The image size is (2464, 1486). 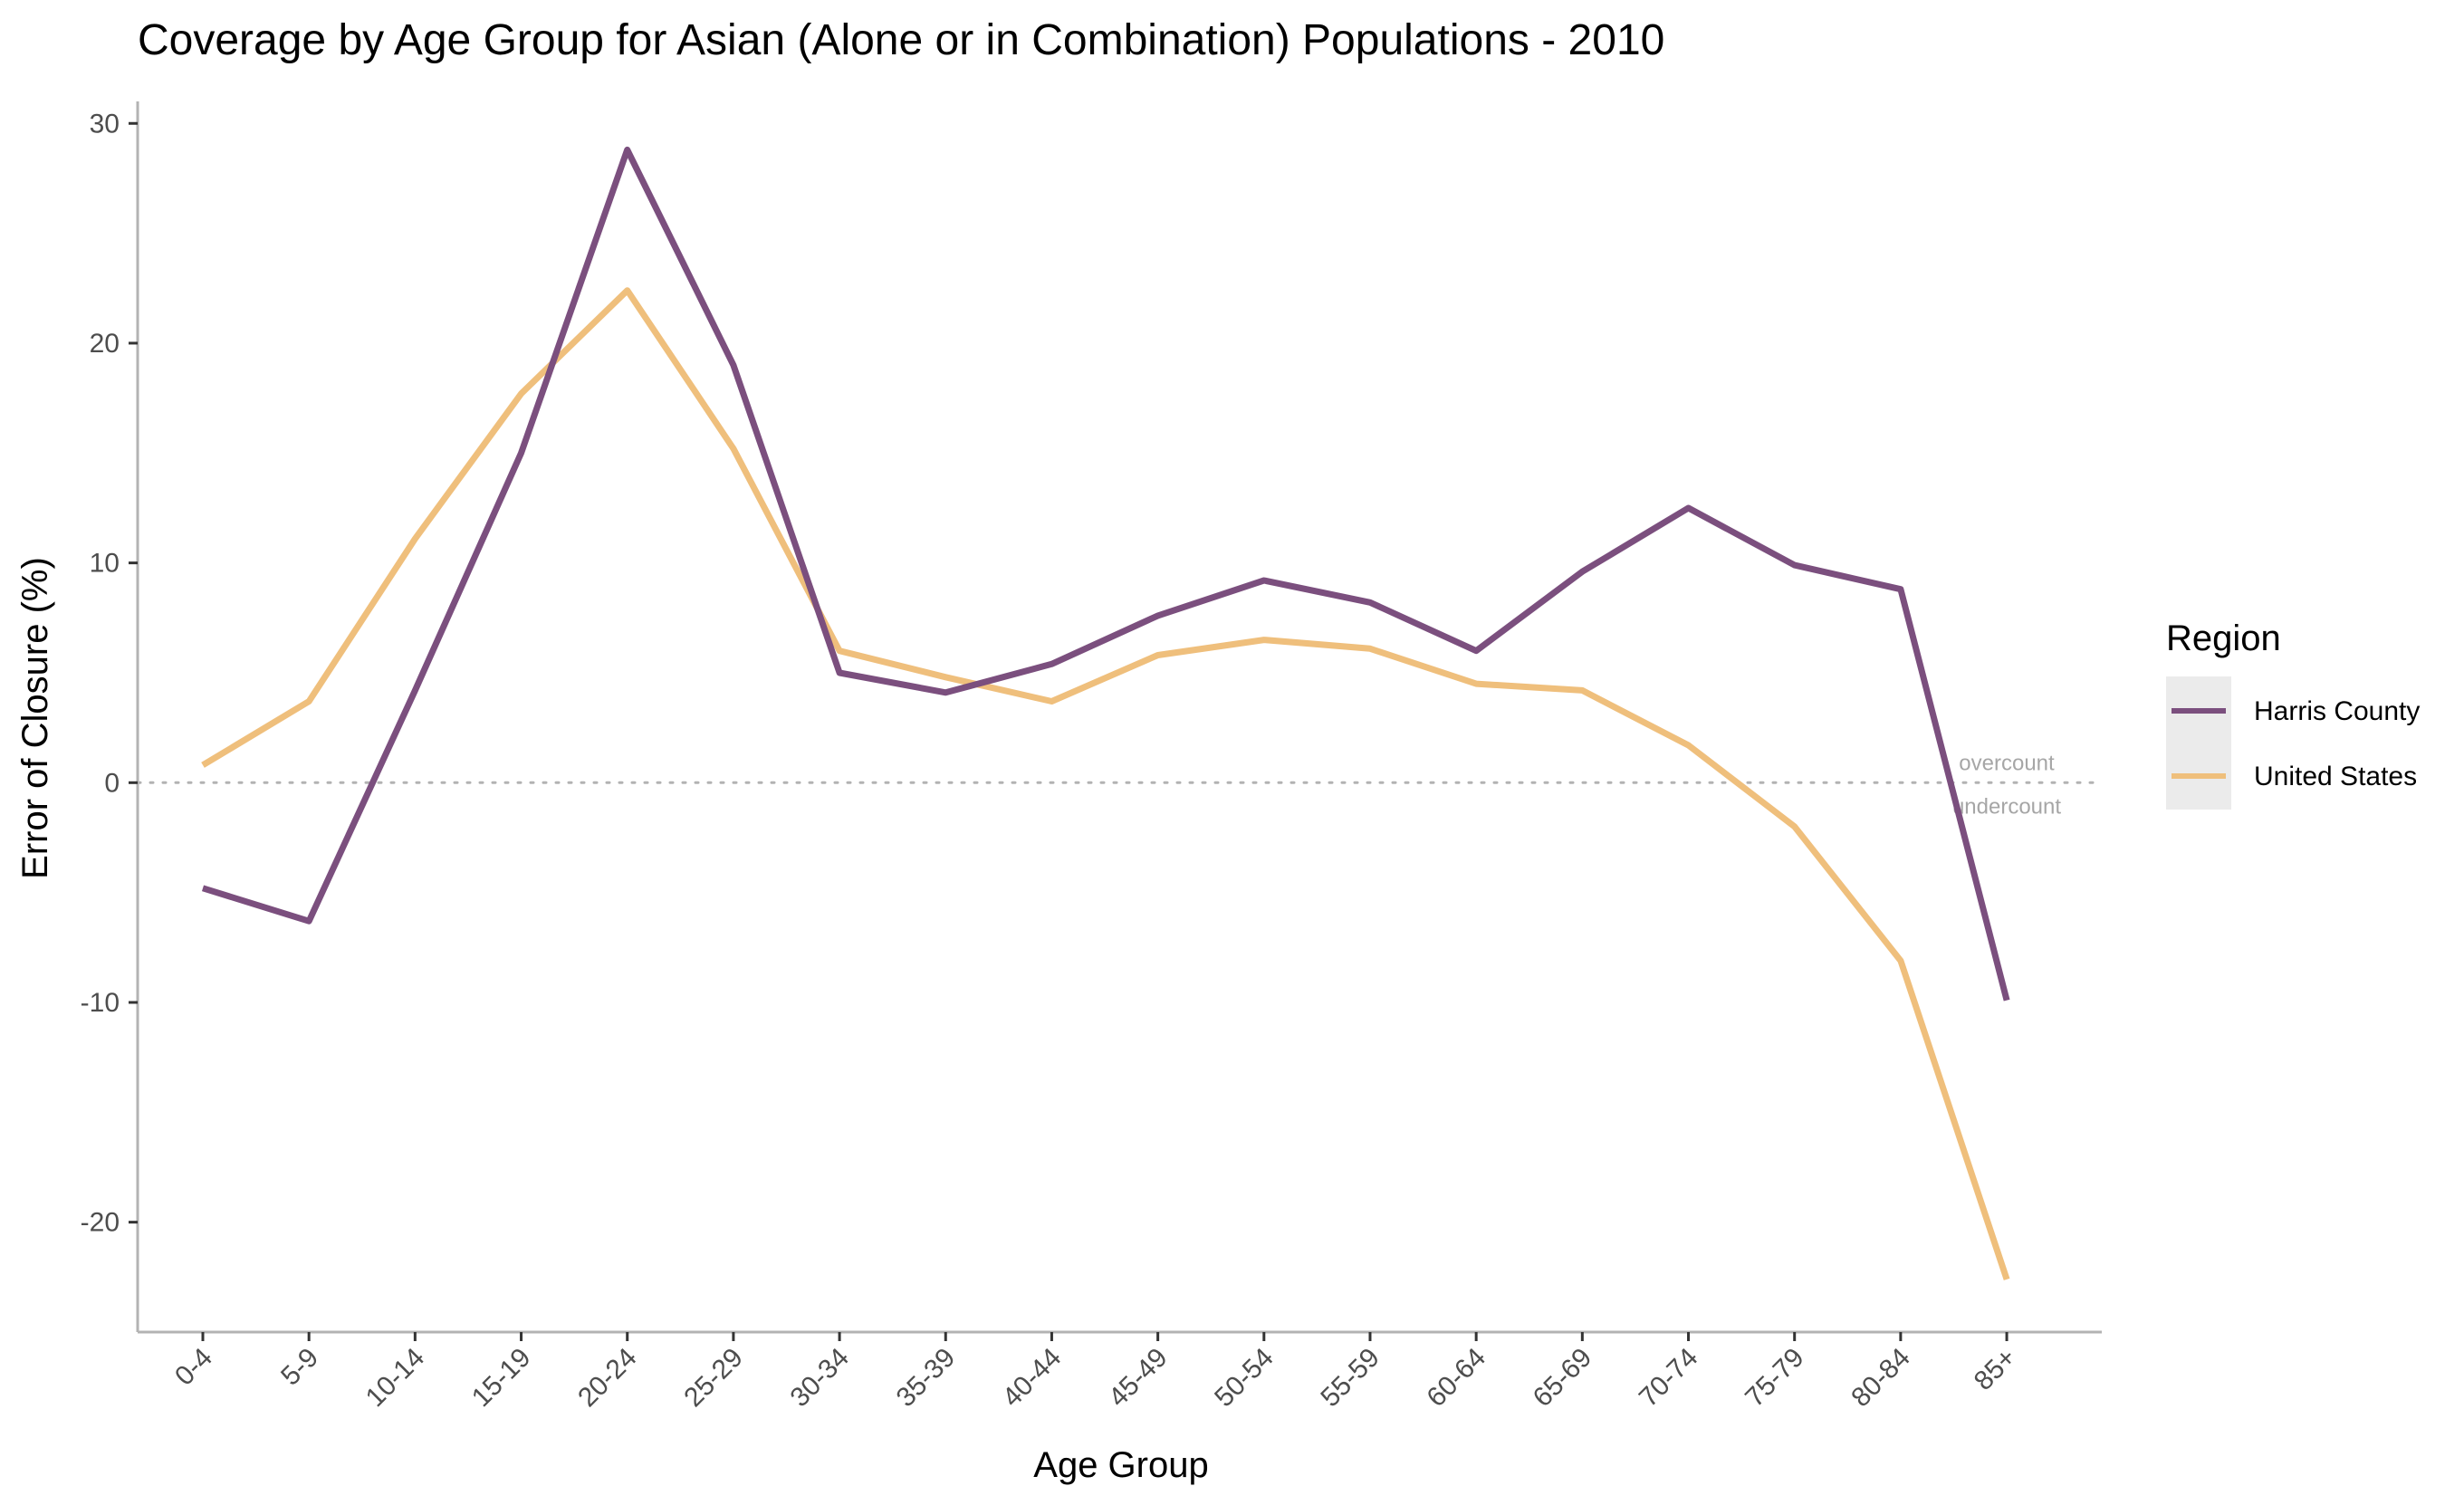 What do you see at coordinates (1138, 1378) in the screenshot?
I see `x-tick-label: 45-49` at bounding box center [1138, 1378].